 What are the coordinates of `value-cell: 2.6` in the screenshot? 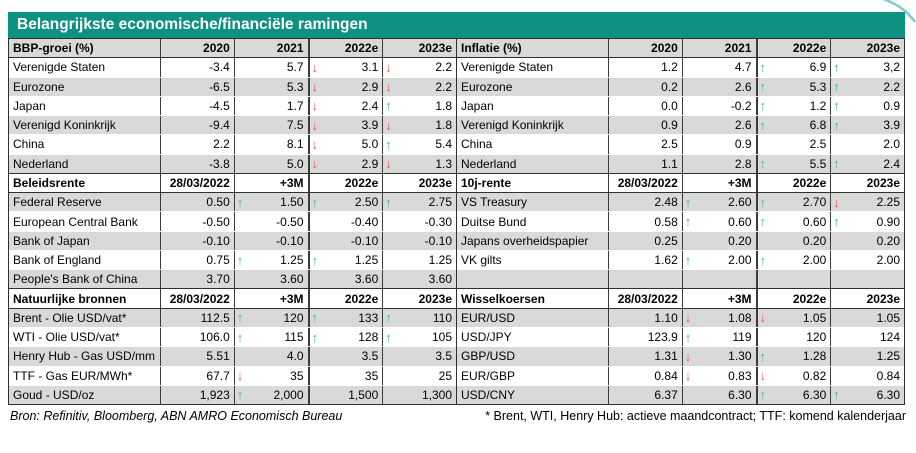 It's located at (718, 86).